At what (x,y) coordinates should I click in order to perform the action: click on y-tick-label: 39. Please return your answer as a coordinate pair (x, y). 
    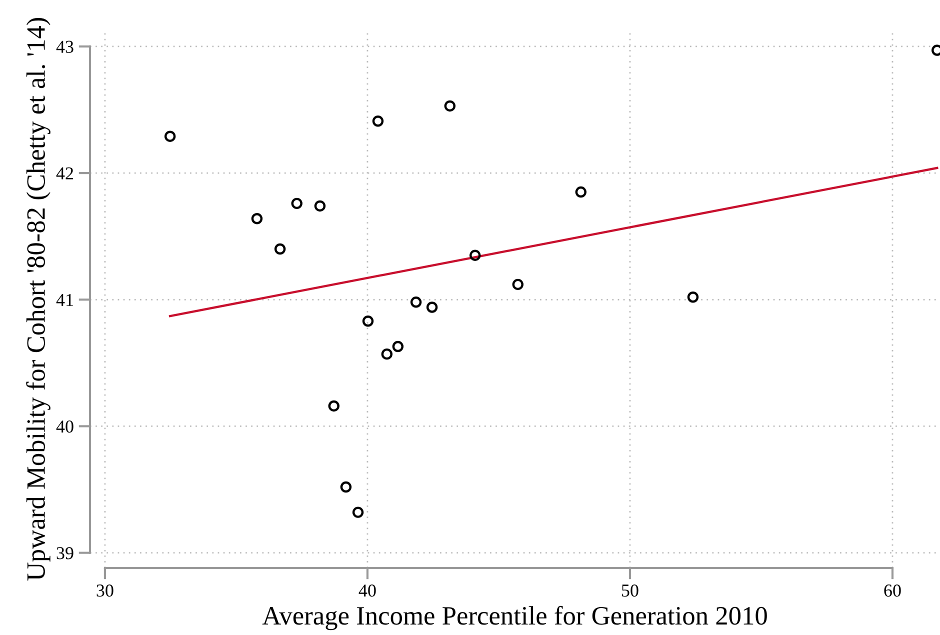
    Looking at the image, I should click on (65, 553).